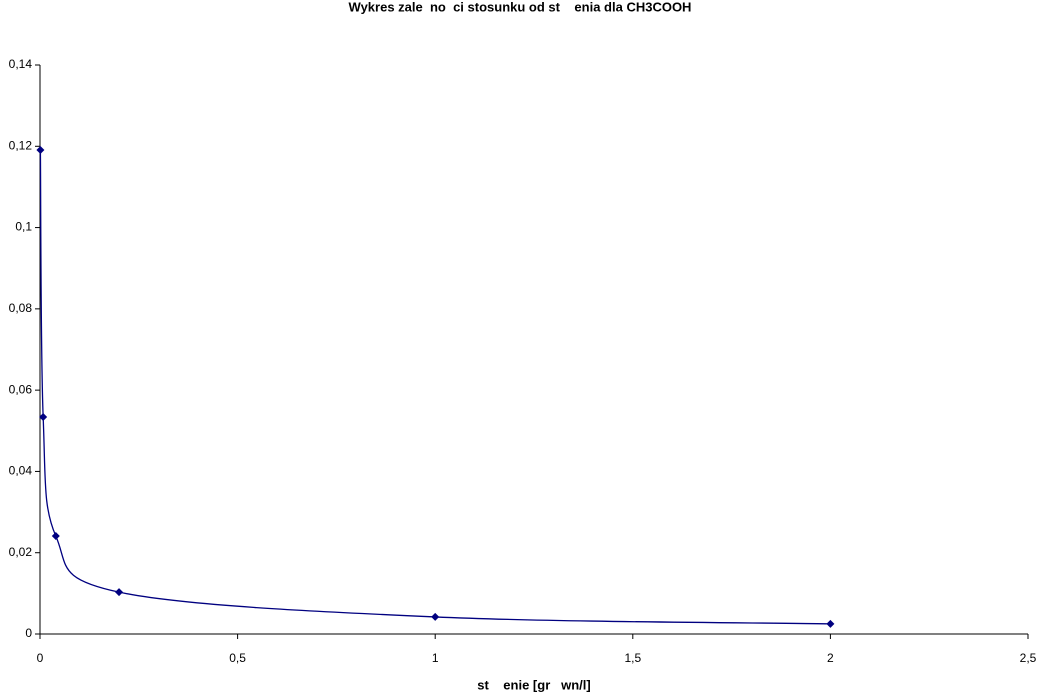  What do you see at coordinates (830, 658) in the screenshot?
I see `x-tick-label: 2` at bounding box center [830, 658].